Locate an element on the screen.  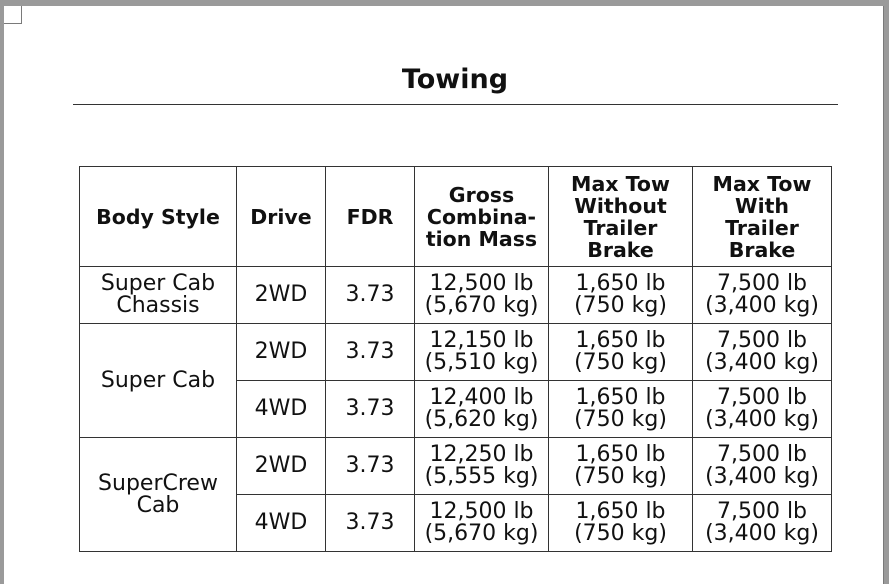
column-header-line: Drive is located at coordinates (281, 216).